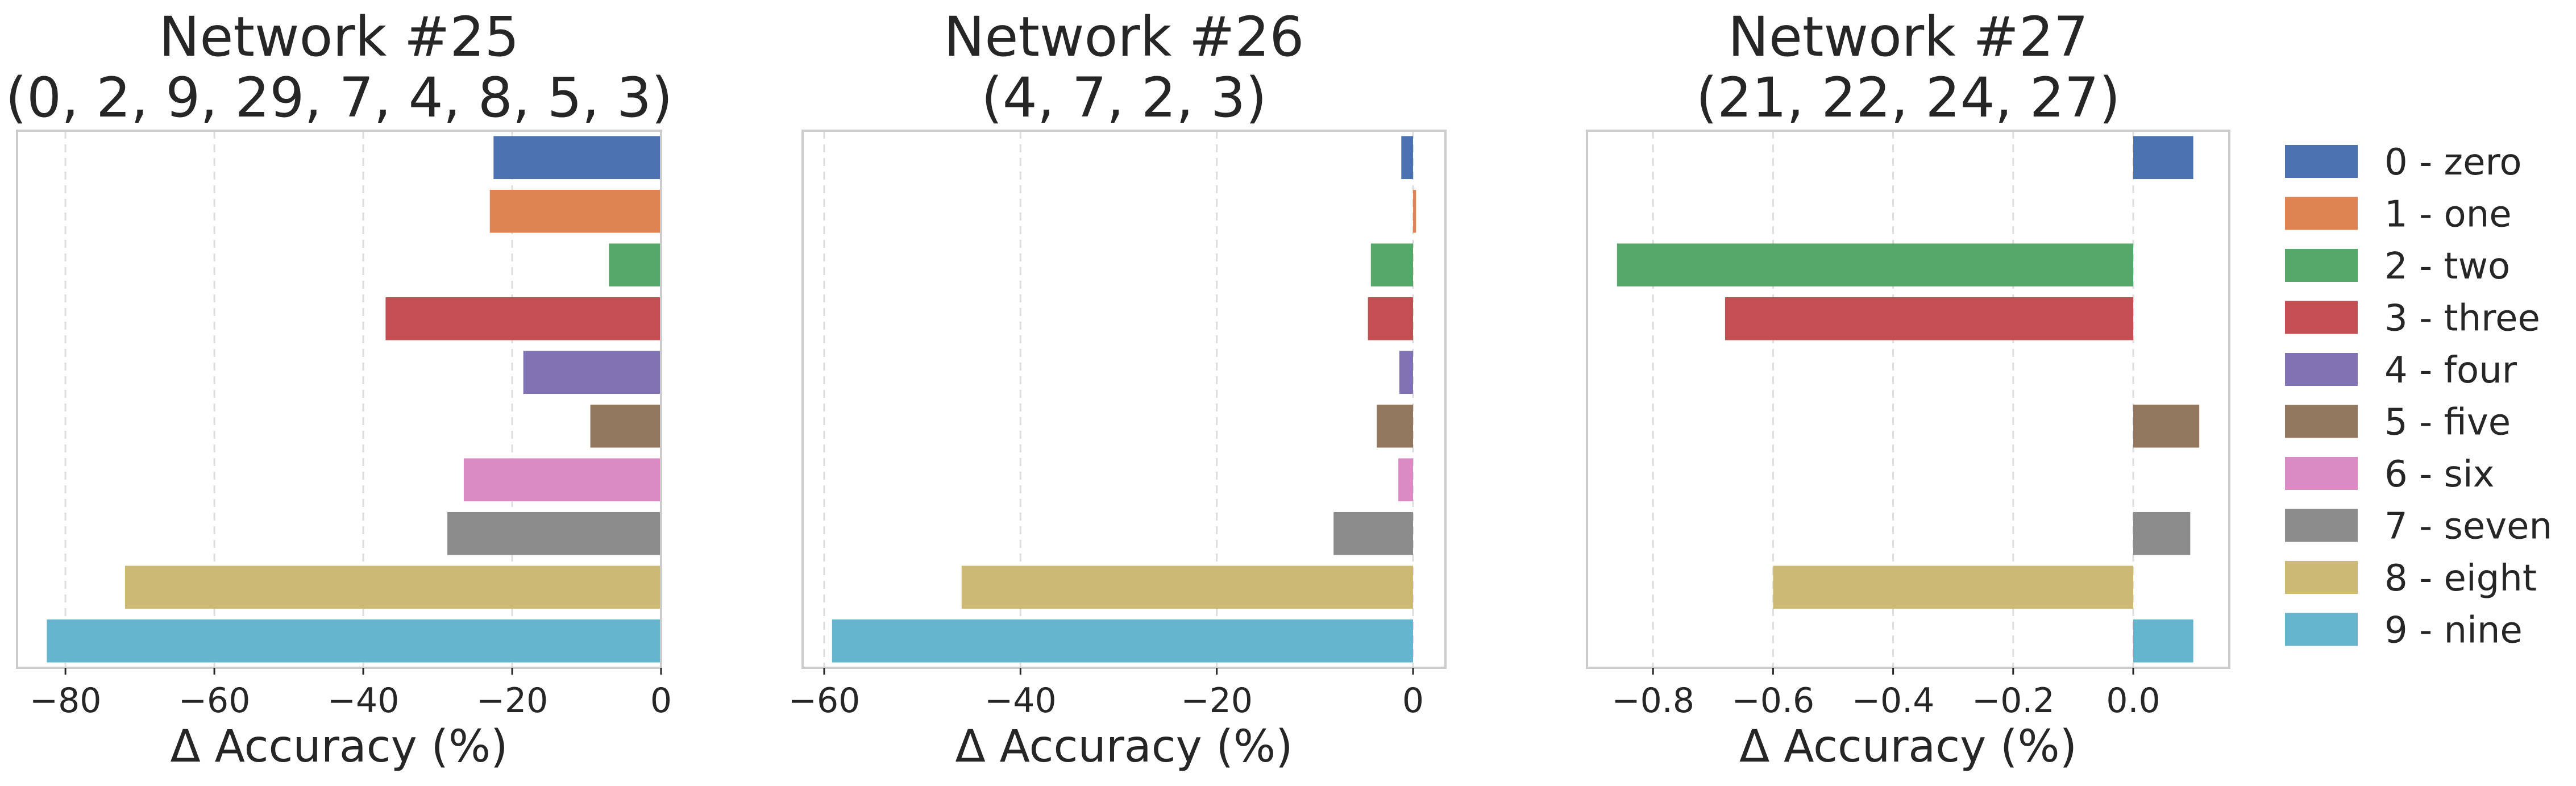  I want to click on legend-label: 2 - two, so click(2447, 267).